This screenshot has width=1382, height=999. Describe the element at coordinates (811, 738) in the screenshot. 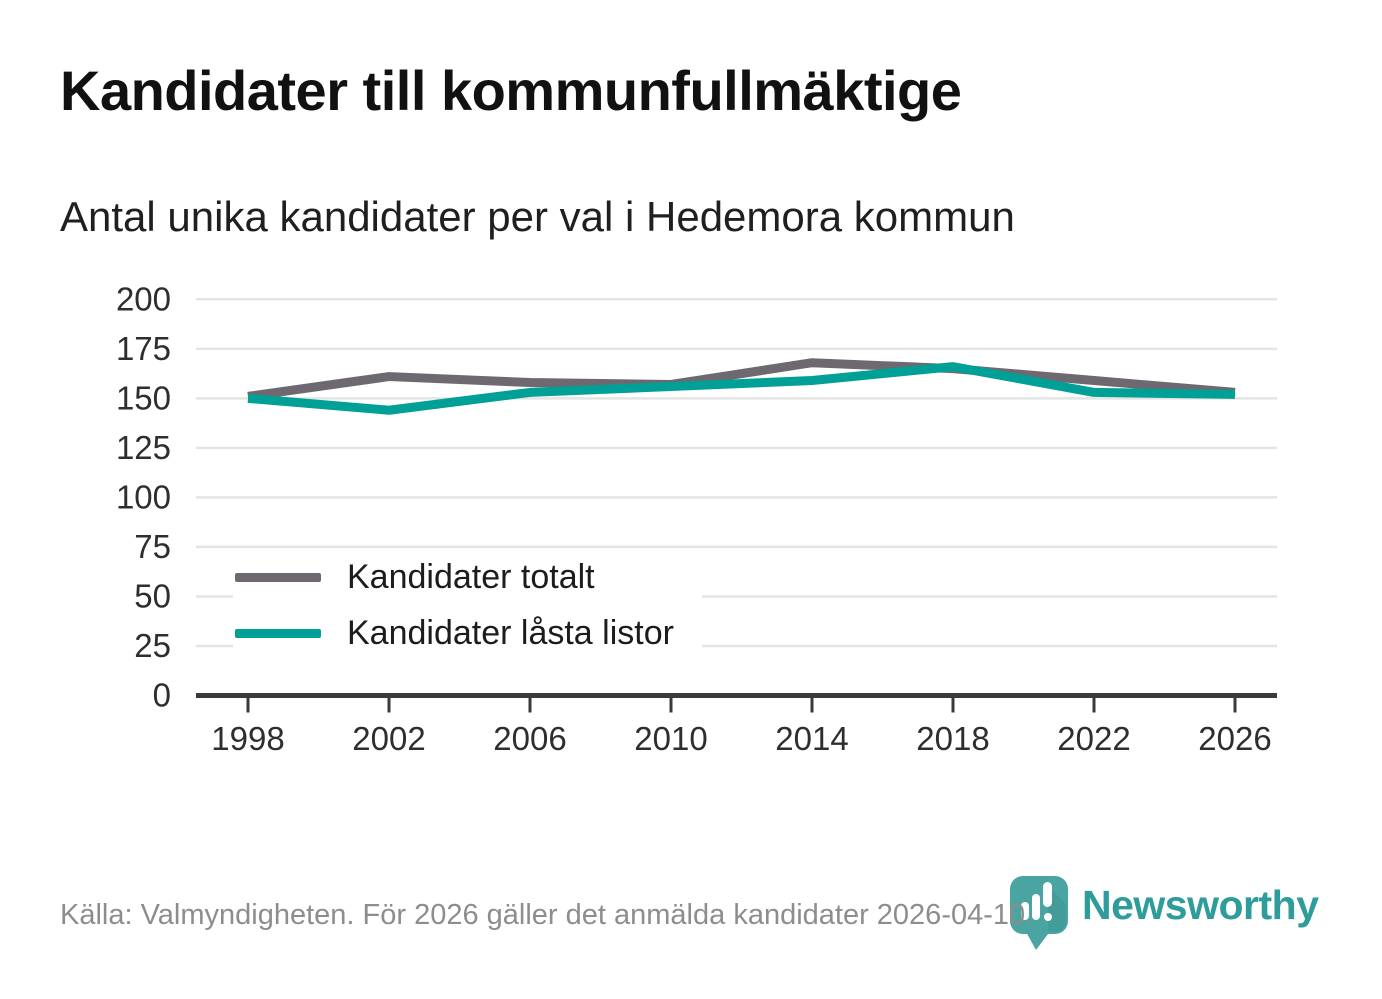

I see `x-tick-label-2014: 2014` at that location.